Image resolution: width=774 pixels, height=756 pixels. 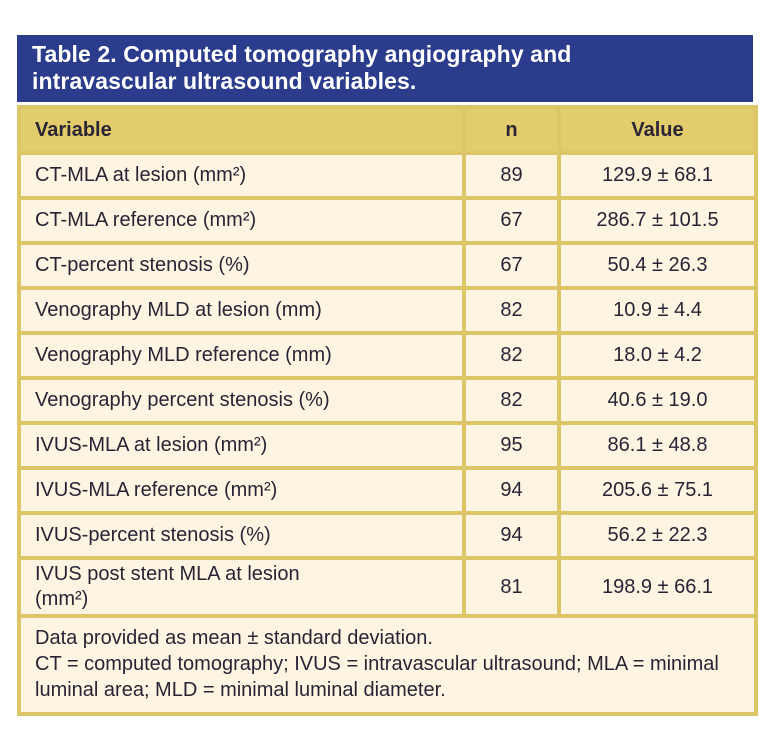 I want to click on cell-value: 10.9 ± 4.4, so click(x=657, y=310).